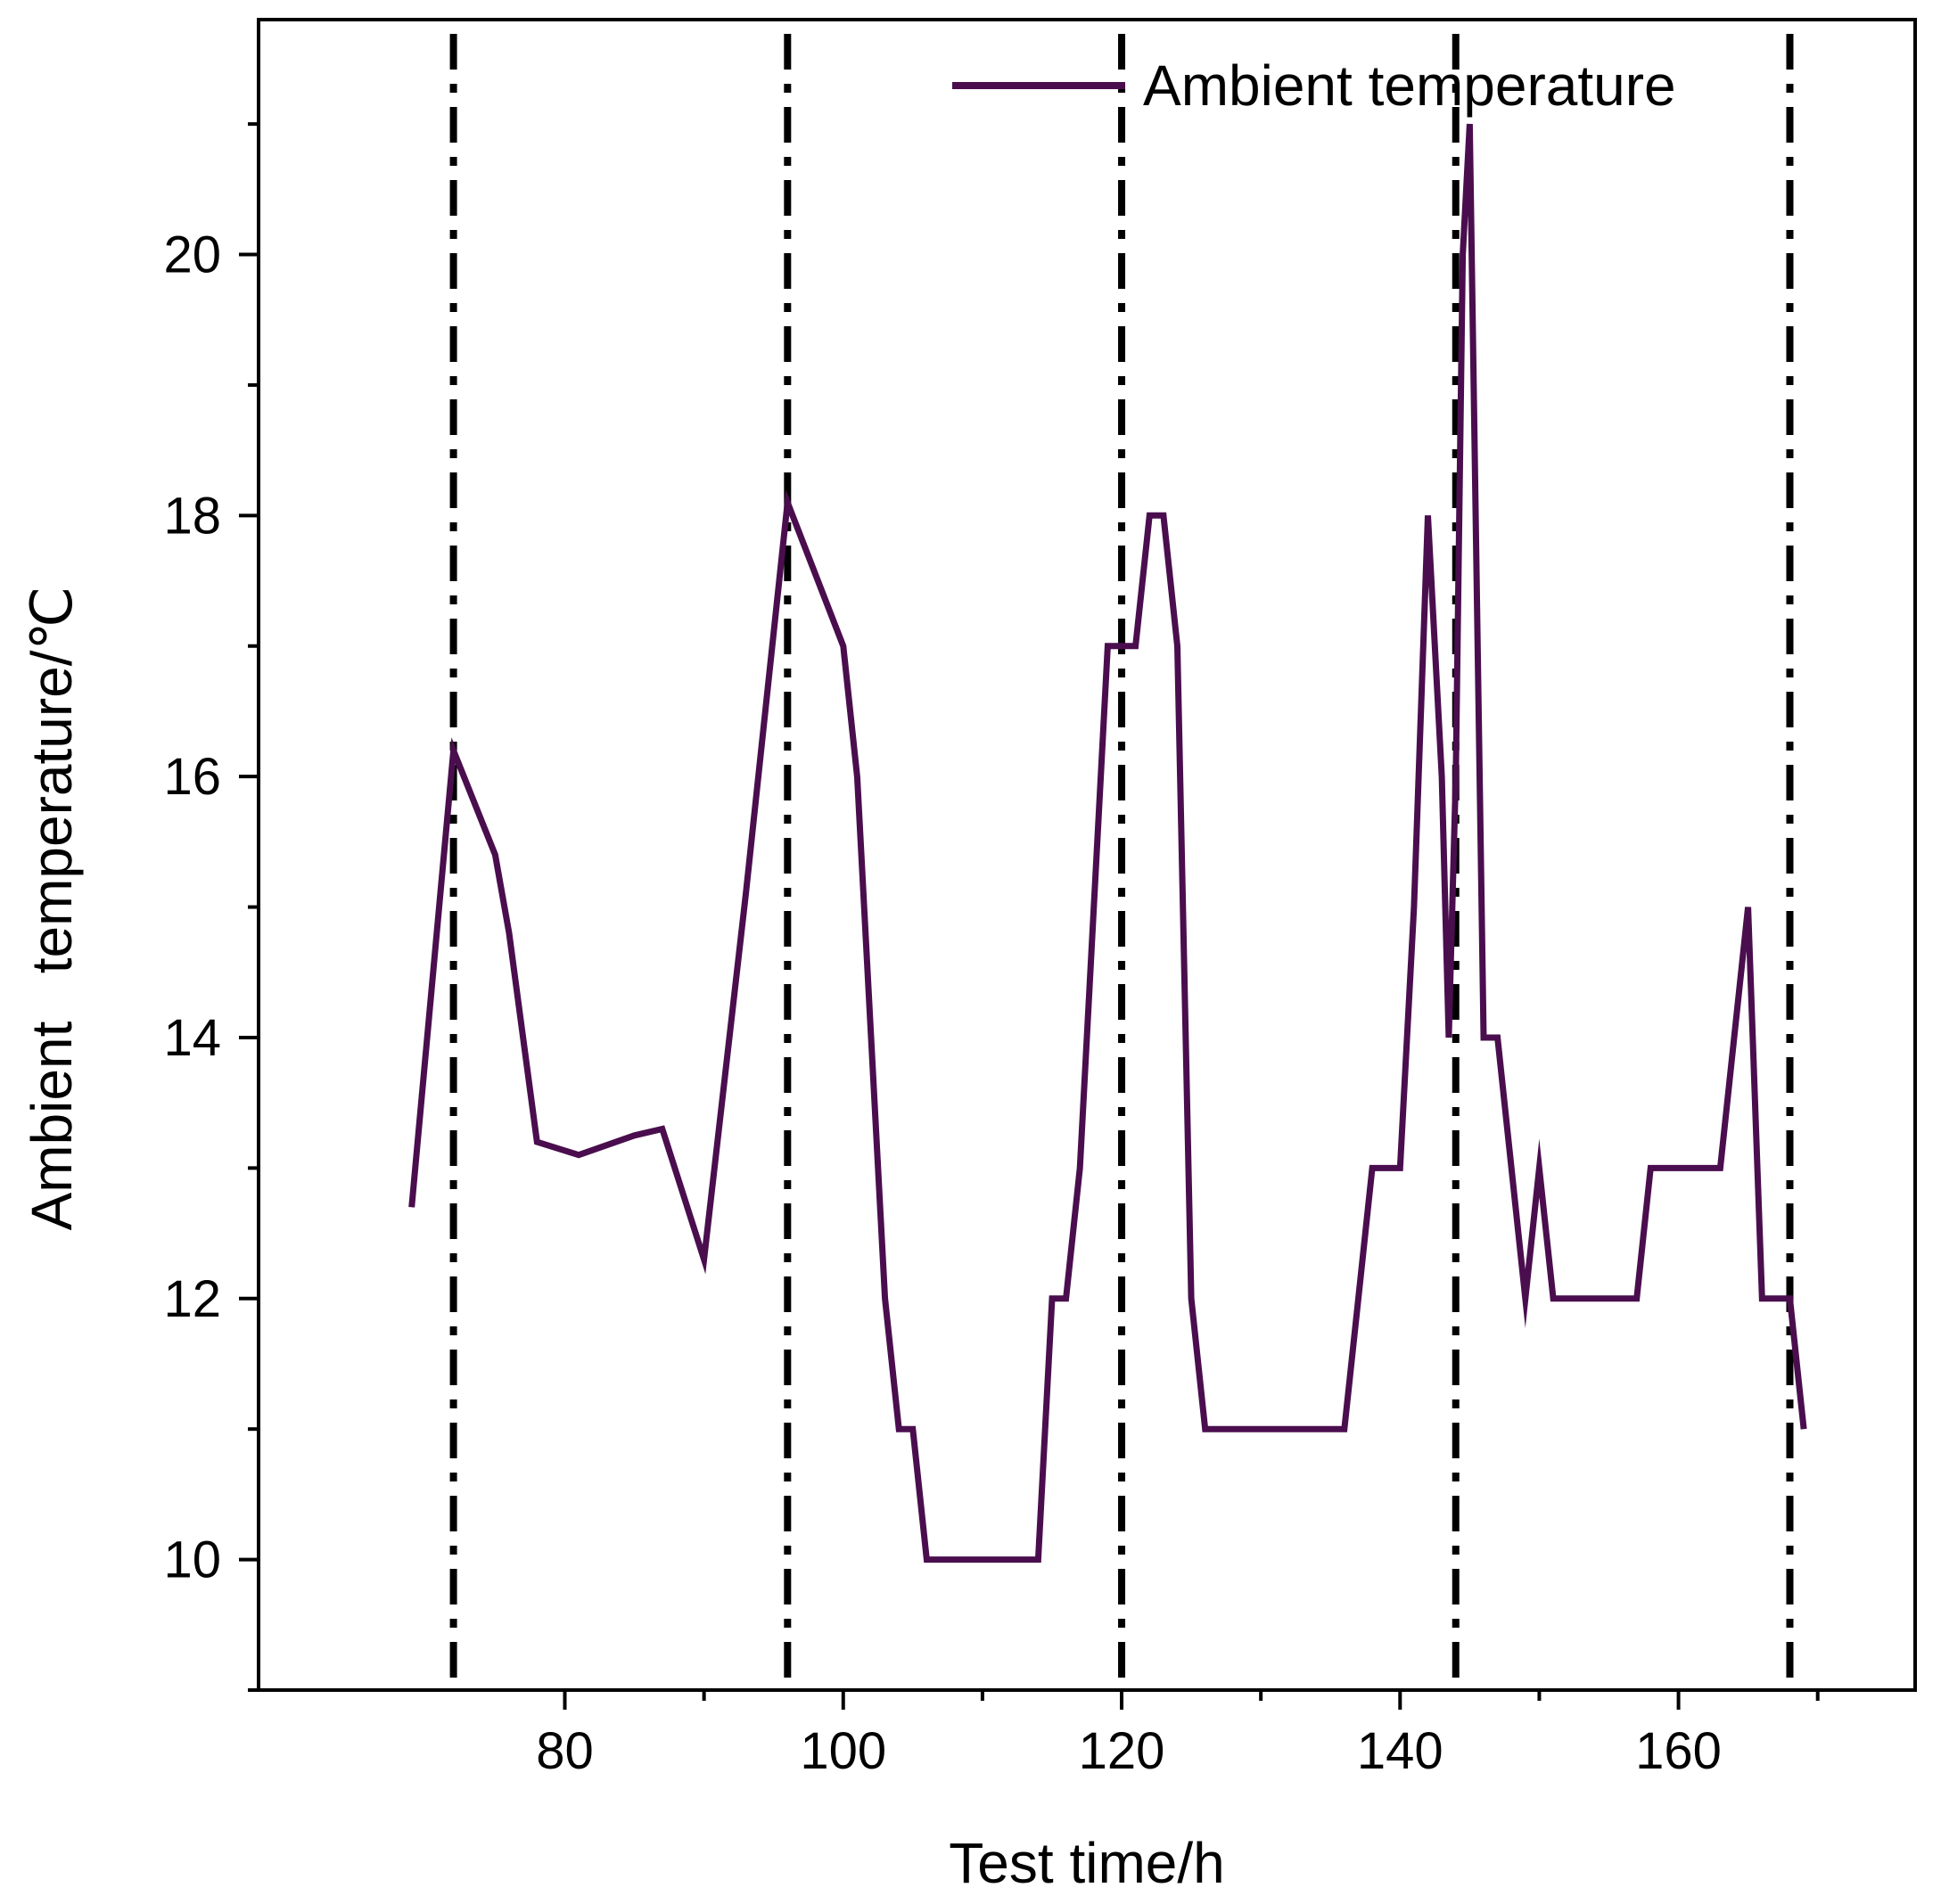 This screenshot has height=1904, width=1941. I want to click on y-tick-label-20: 20, so click(192, 255).